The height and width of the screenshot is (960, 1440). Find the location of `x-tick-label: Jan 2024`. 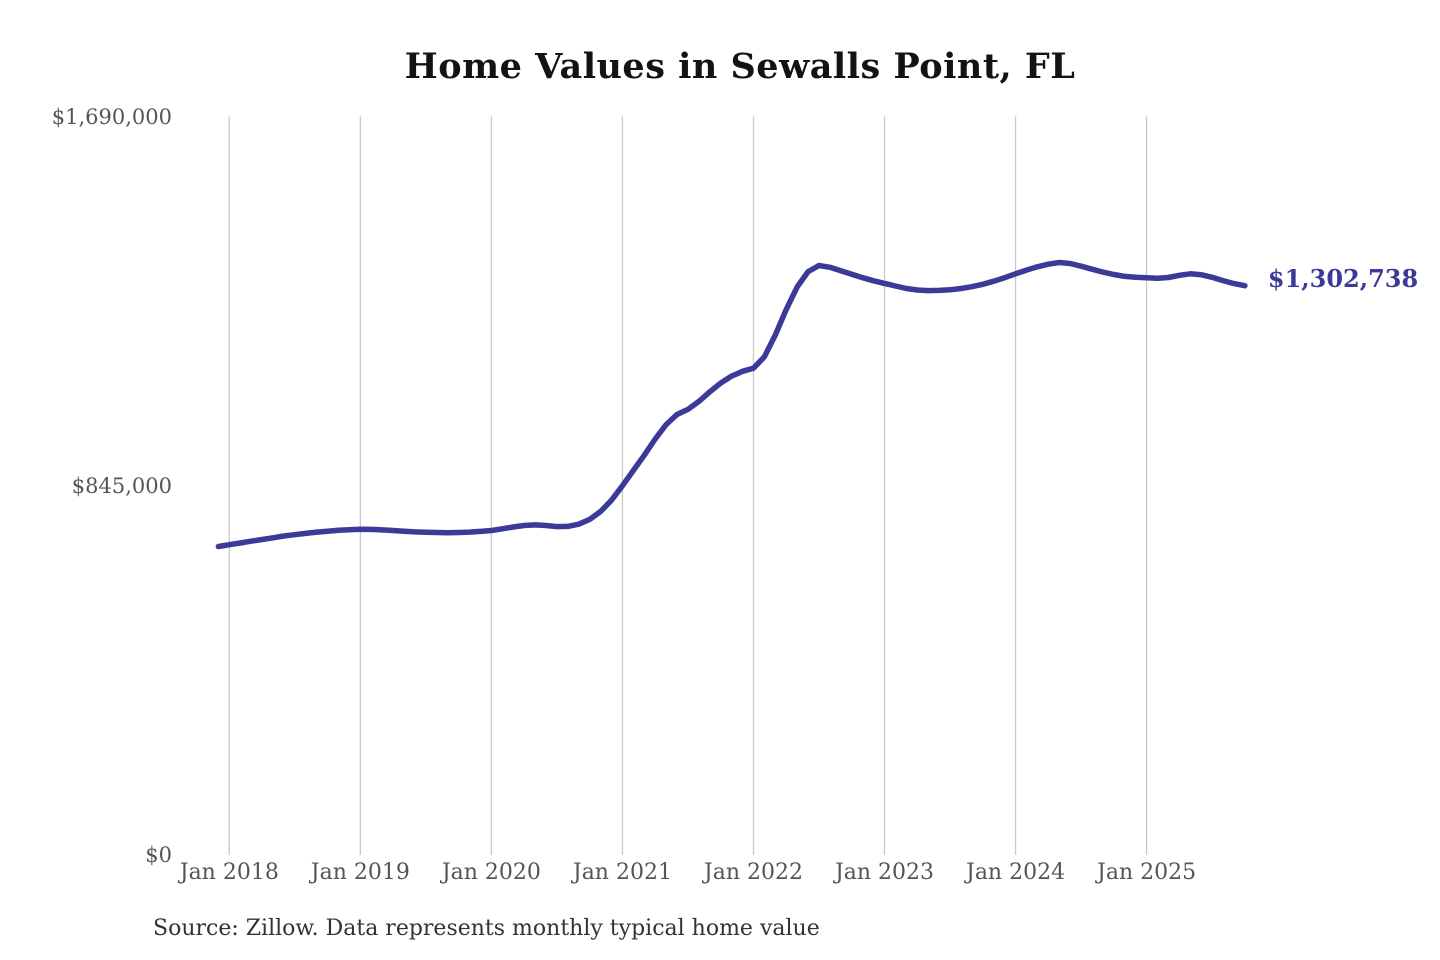

x-tick-label: Jan 2024 is located at coordinates (1016, 872).